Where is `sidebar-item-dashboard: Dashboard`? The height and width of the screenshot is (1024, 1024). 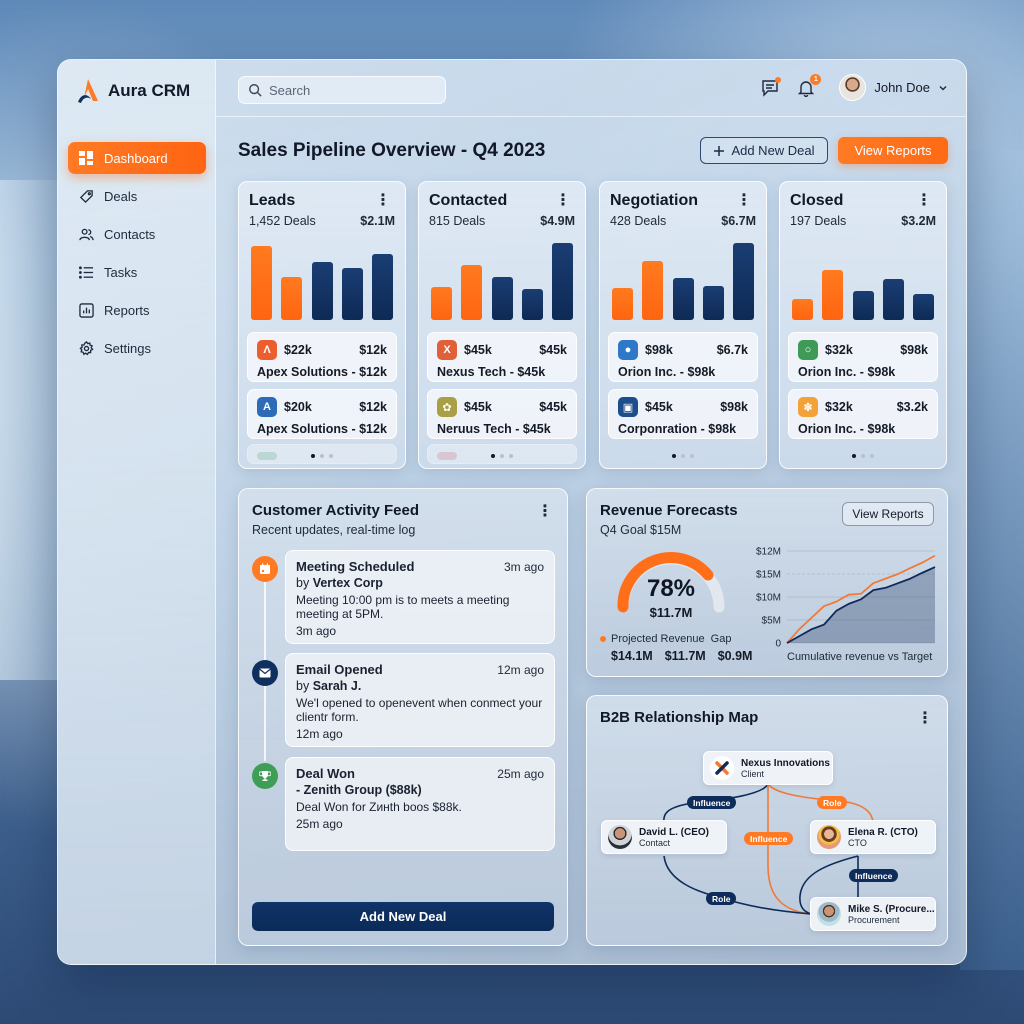 sidebar-item-dashboard: Dashboard is located at coordinates (137, 158).